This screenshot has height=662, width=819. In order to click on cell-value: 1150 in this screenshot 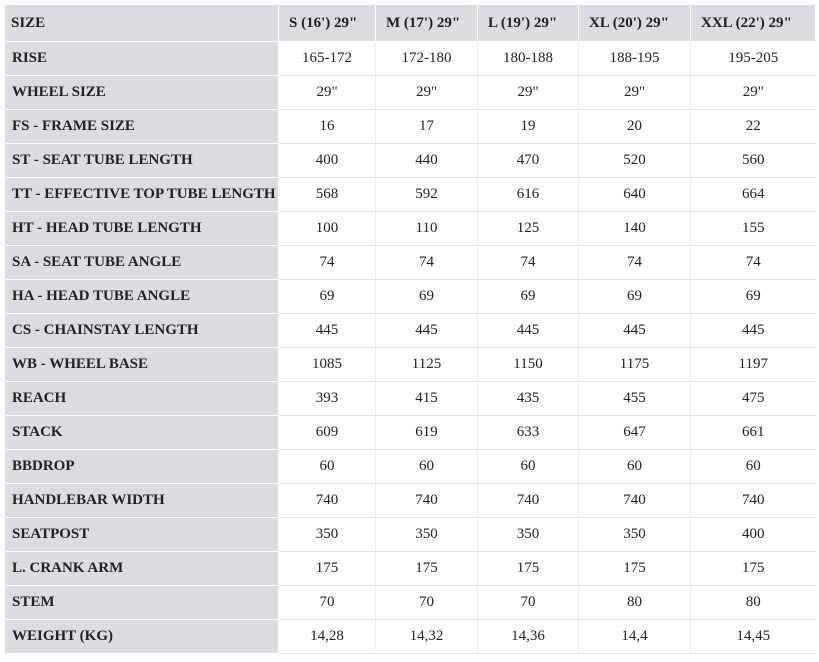, I will do `click(528, 364)`.